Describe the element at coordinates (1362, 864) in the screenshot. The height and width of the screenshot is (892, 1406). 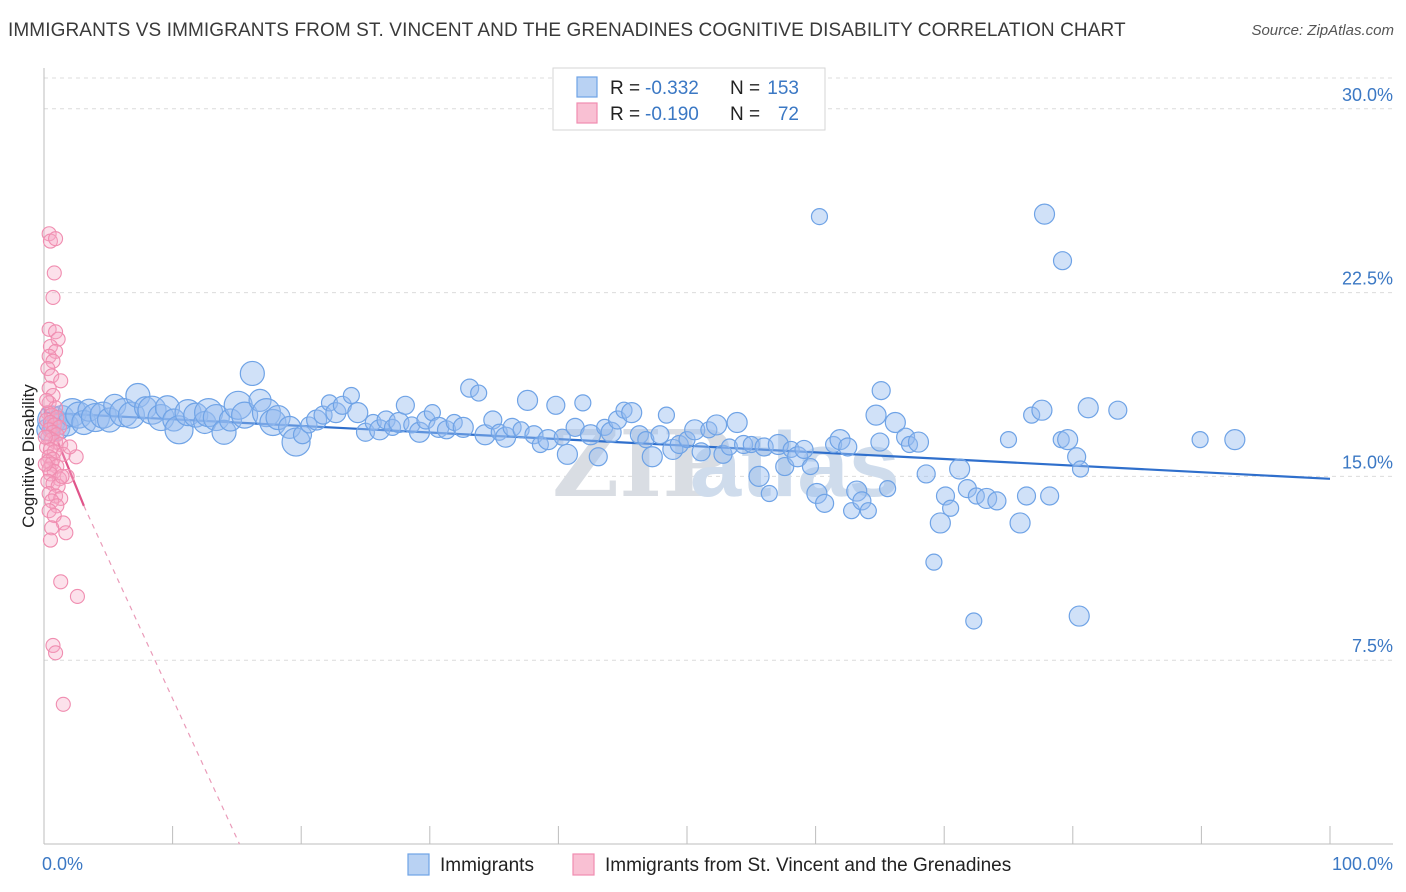
I see `x-tick-label: 100.0%` at that location.